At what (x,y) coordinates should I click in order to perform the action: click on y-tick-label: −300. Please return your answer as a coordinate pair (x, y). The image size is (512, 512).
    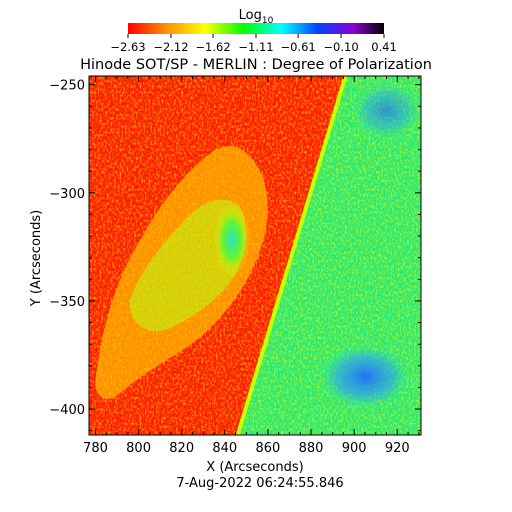
    Looking at the image, I should click on (67, 194).